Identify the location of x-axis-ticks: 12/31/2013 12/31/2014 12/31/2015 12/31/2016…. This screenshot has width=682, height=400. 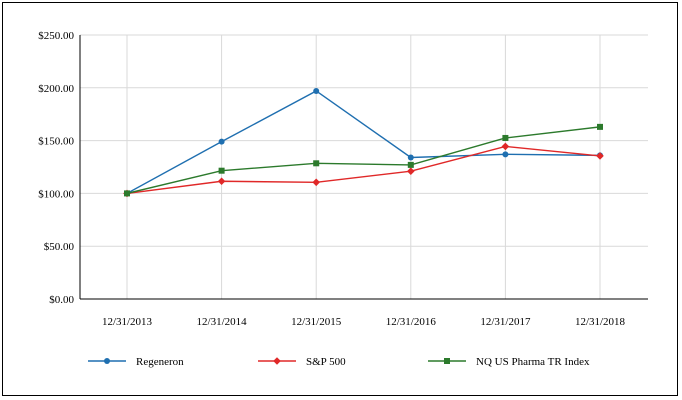
(364, 322).